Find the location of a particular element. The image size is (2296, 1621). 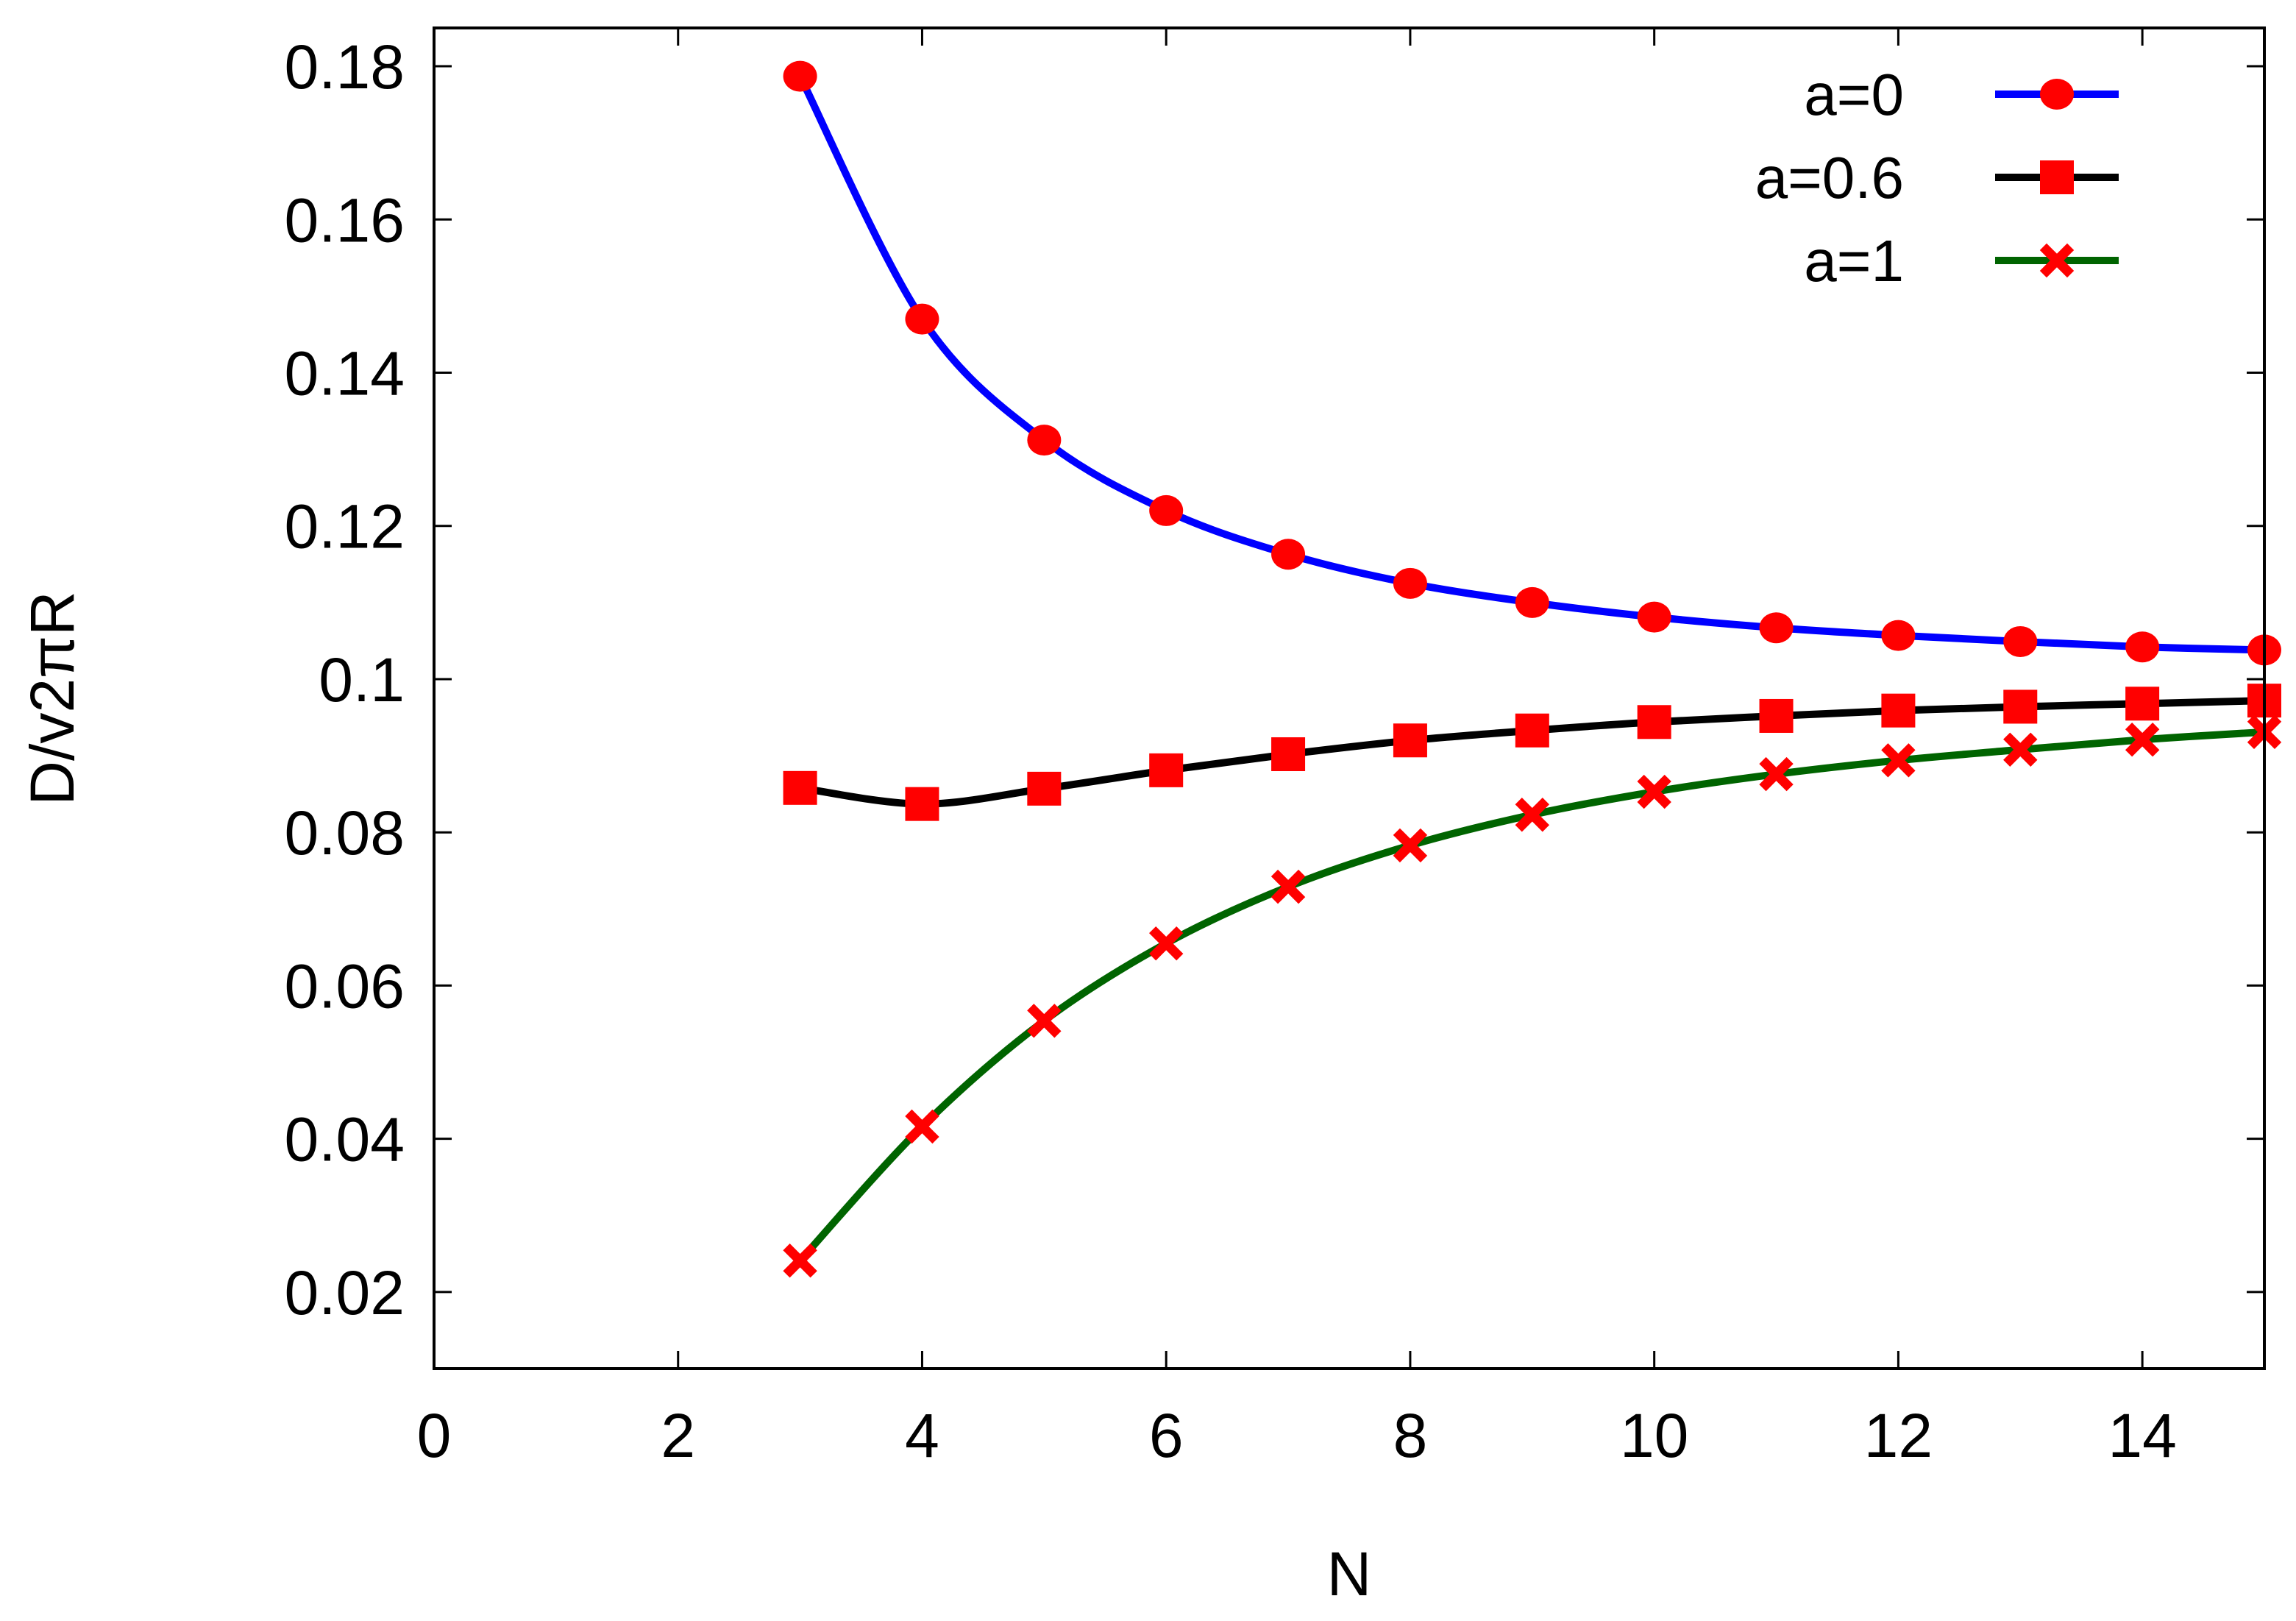

y-tick-label: 0.18 is located at coordinates (345, 67).